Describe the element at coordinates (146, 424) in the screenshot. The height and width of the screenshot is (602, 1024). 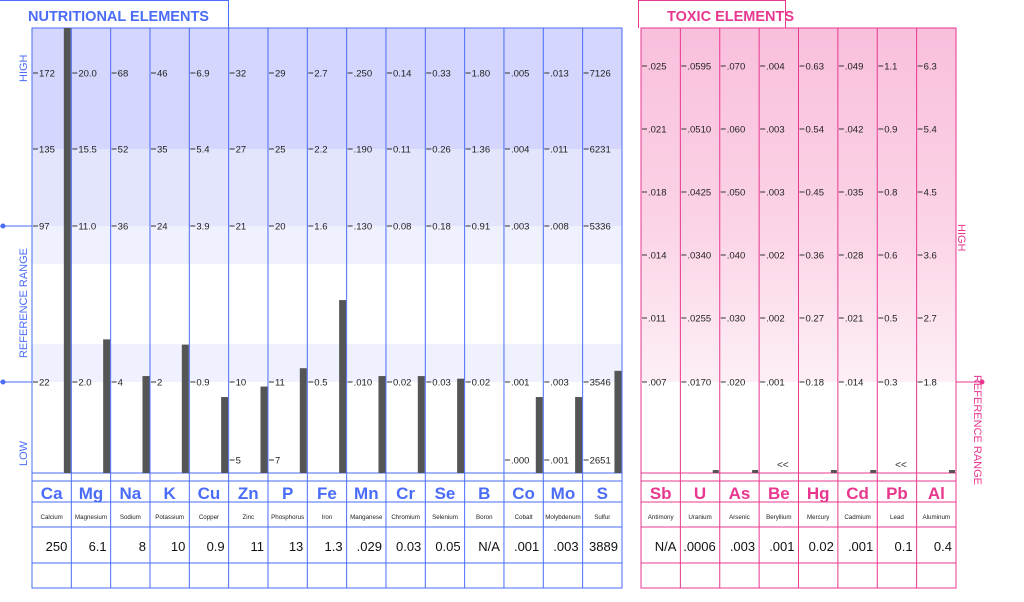
I see `bar-na` at that location.